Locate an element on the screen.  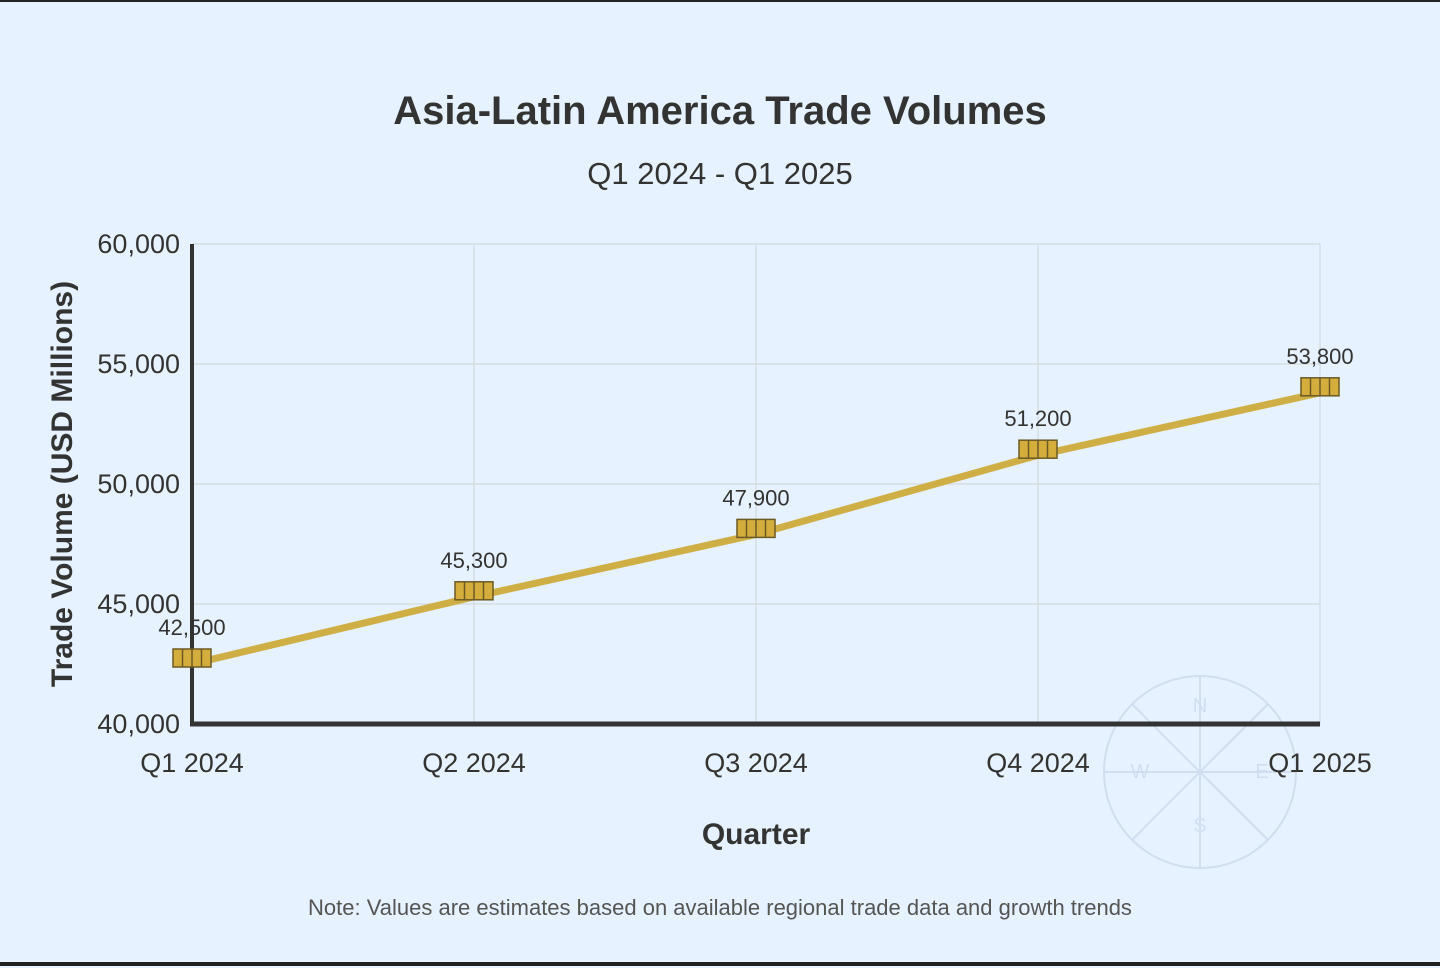
x-axis-title: Quarter is located at coordinates (756, 834).